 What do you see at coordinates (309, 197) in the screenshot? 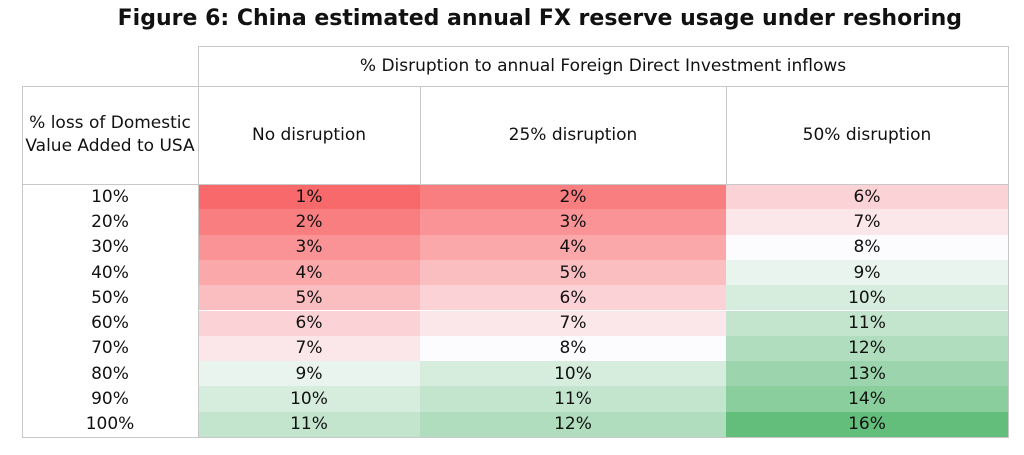
I see `heatmap-cell: 1%` at bounding box center [309, 197].